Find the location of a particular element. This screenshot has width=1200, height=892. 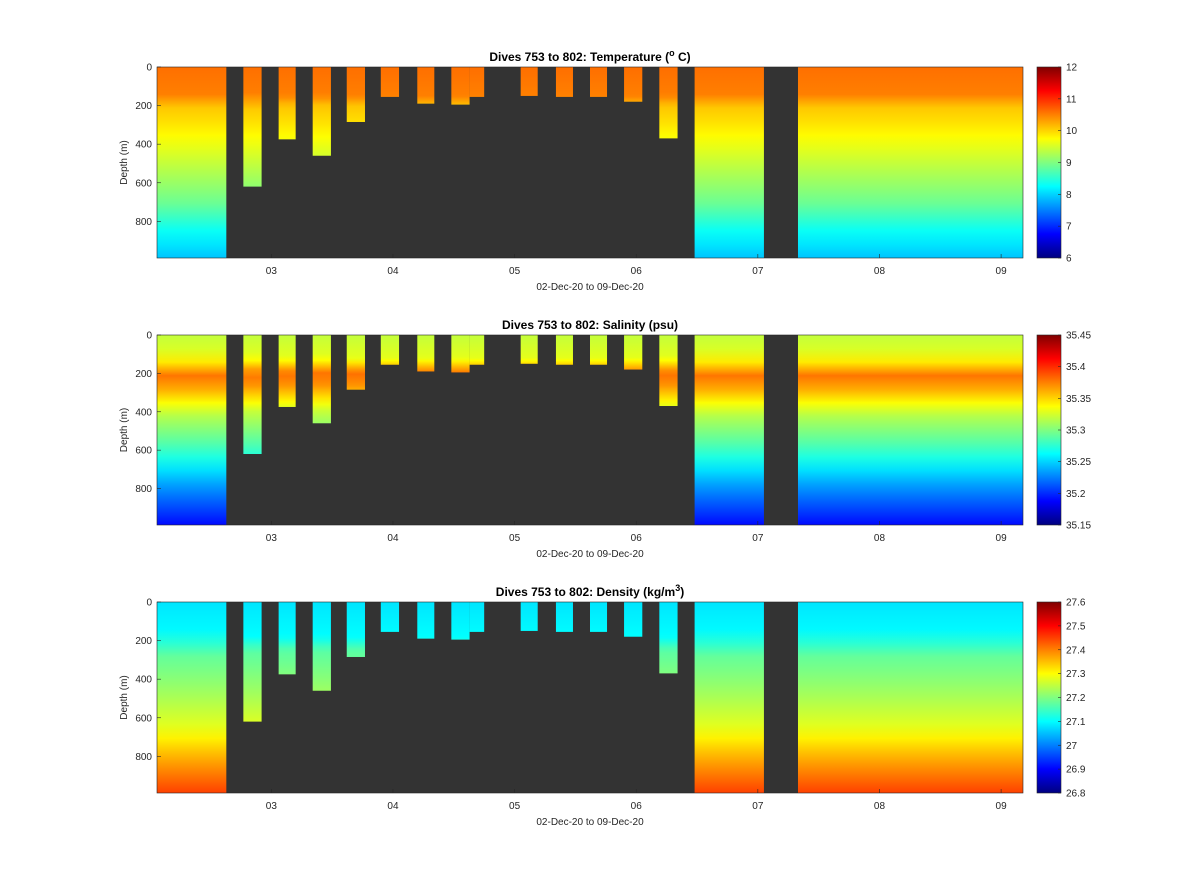

colorbar-tick-label: 35.15 is located at coordinates (1078, 526).